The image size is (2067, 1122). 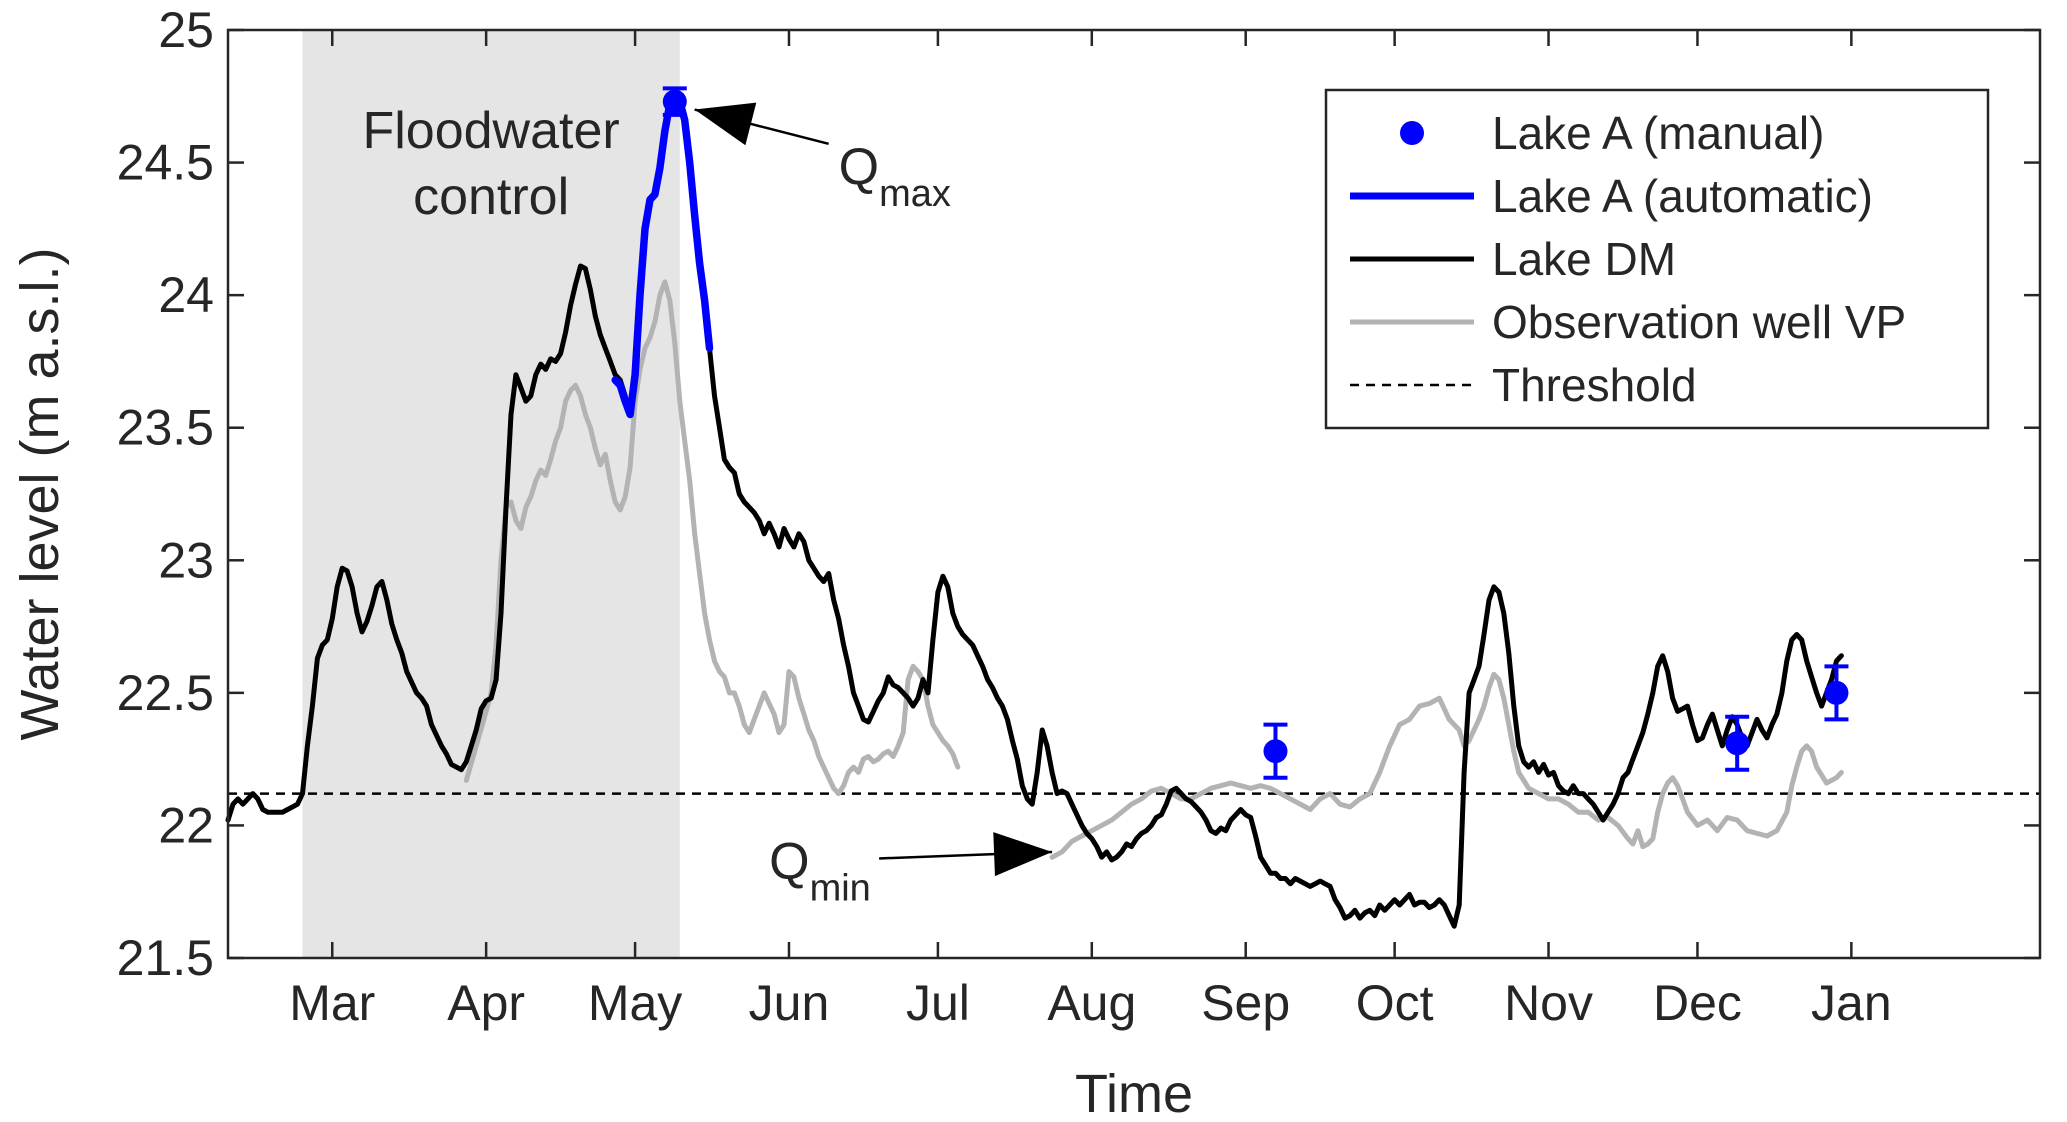 I want to click on lake-a-automatic-line, so click(x=662, y=254).